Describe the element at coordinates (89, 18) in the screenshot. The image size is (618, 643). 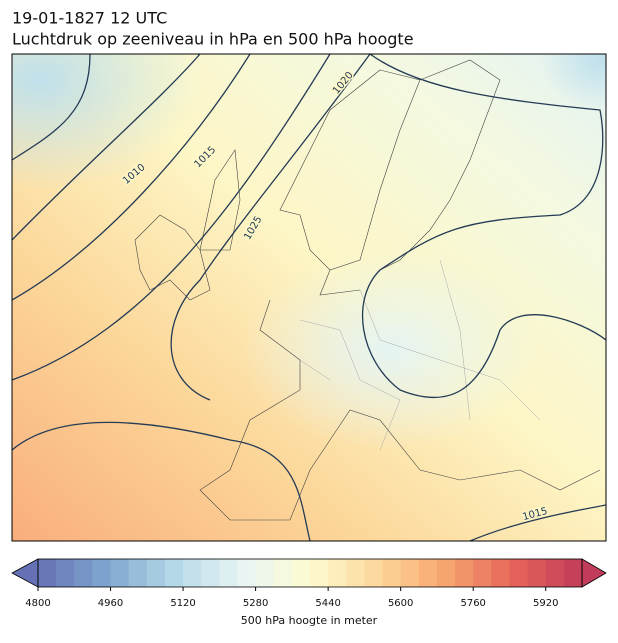
I see `title: 19-01-1827 12 UTC` at that location.